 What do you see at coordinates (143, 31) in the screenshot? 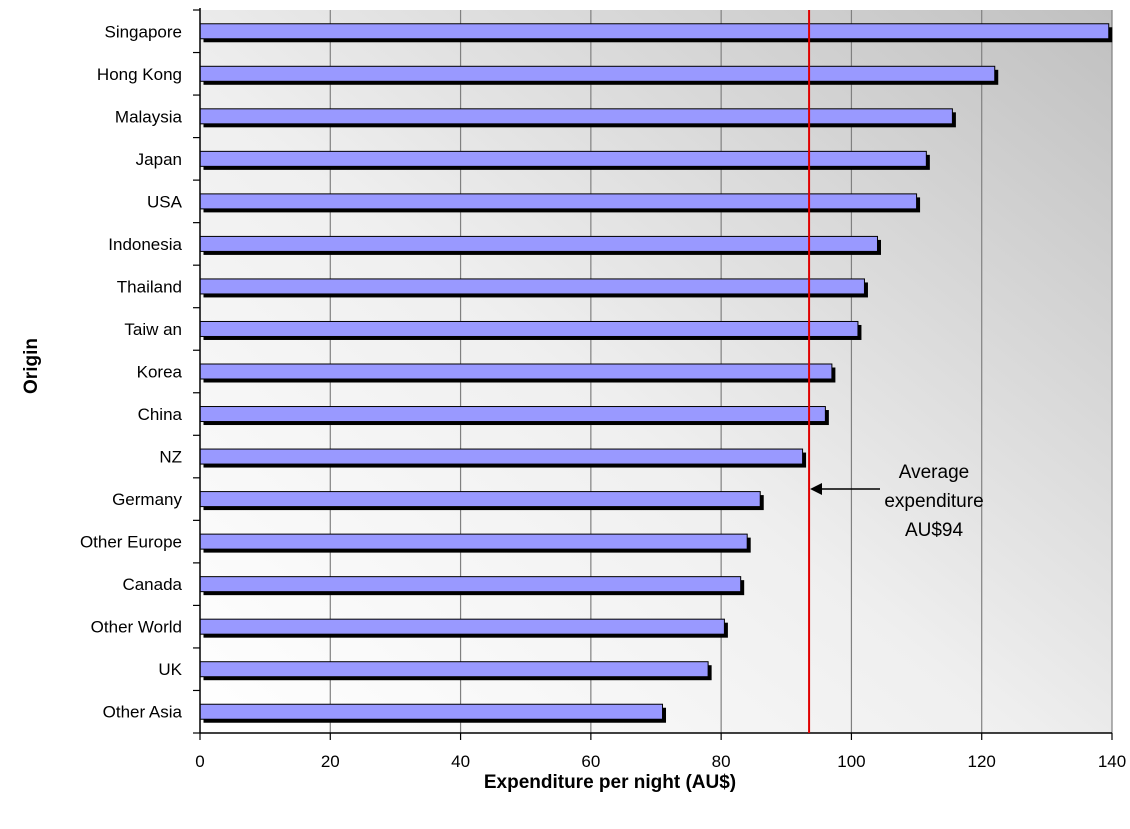
I see `y-tick-label: Singapore` at bounding box center [143, 31].